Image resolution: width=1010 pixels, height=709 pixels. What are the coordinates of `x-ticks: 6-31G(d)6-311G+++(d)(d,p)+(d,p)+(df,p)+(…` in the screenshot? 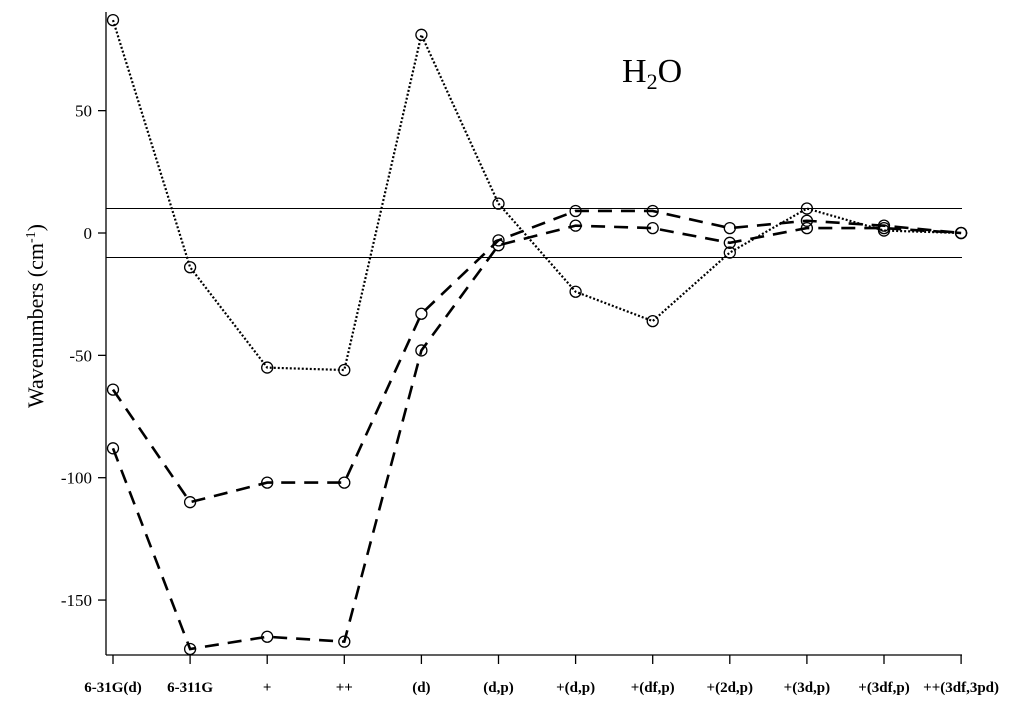 It's located at (541, 675).